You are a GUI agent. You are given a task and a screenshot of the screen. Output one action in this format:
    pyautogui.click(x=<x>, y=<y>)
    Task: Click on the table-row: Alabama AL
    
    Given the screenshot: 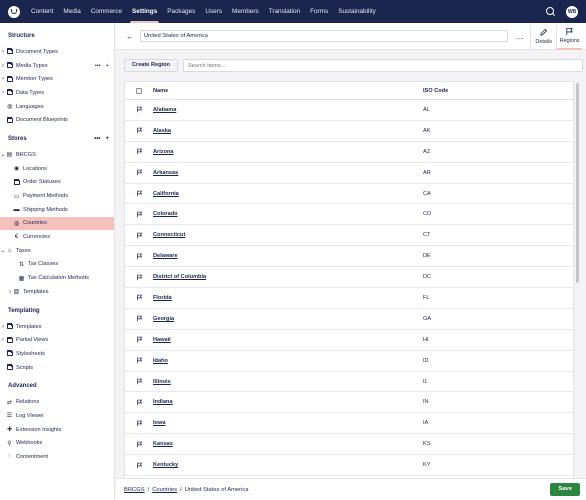 What is the action you would take?
    pyautogui.click(x=349, y=110)
    